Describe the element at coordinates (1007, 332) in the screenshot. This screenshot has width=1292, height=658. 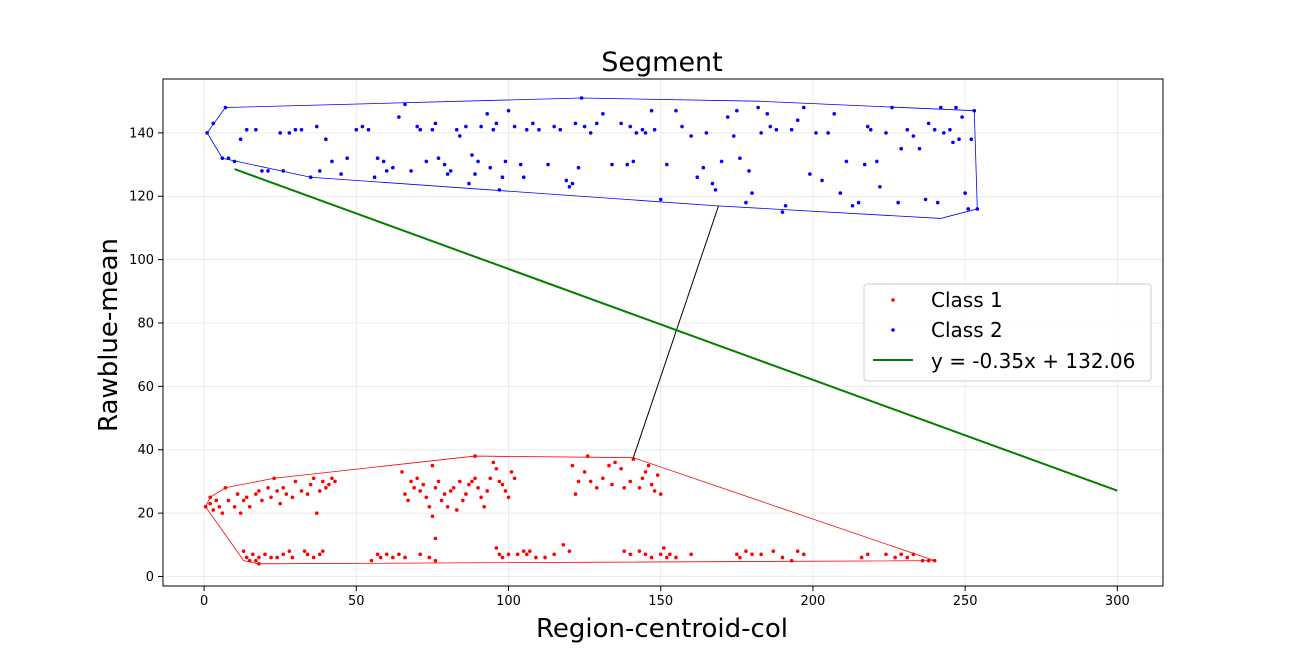
I see `legend-box` at that location.